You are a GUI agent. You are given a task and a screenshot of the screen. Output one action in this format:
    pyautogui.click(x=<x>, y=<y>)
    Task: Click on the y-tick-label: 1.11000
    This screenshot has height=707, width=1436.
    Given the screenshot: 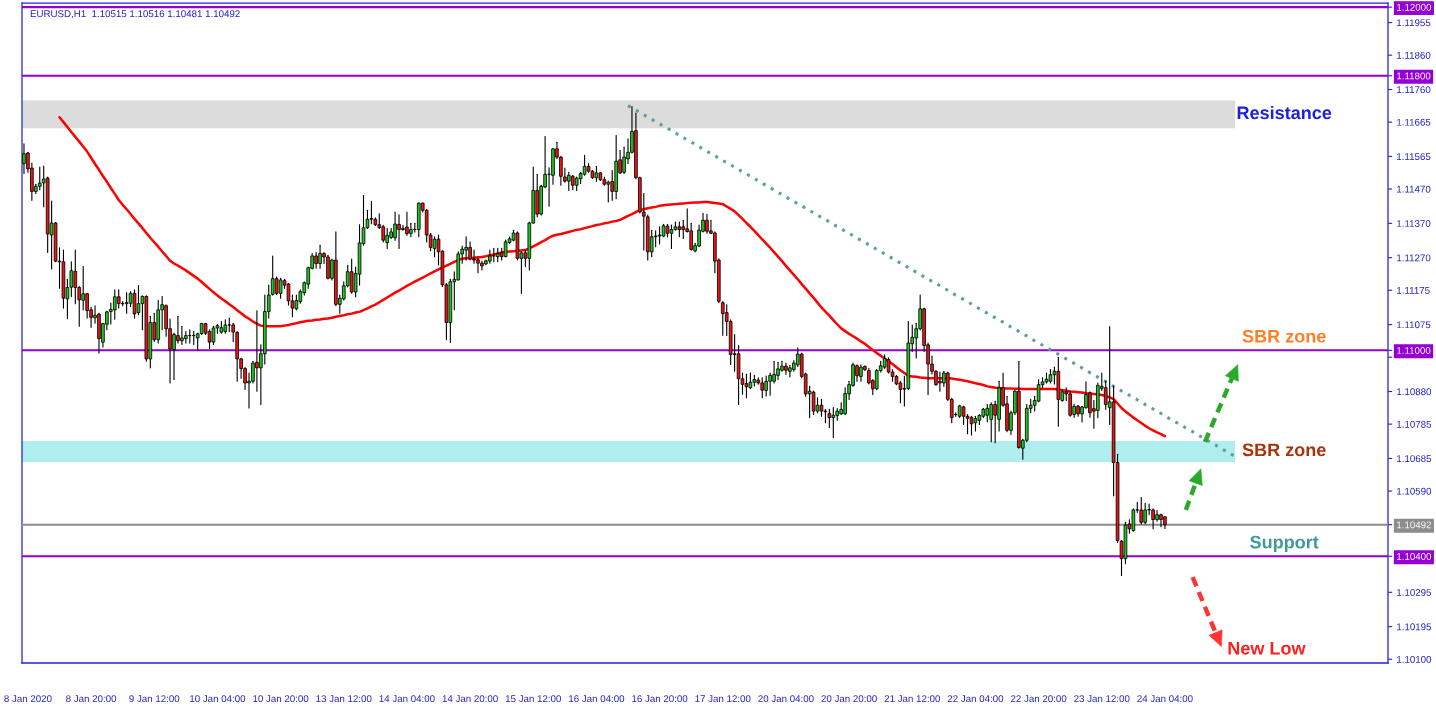 What is the action you would take?
    pyautogui.click(x=1414, y=350)
    